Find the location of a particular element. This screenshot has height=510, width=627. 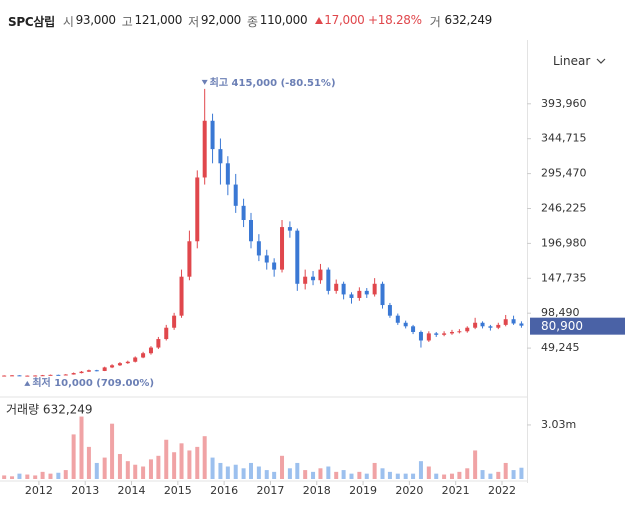

up-icon is located at coordinates (319, 20).